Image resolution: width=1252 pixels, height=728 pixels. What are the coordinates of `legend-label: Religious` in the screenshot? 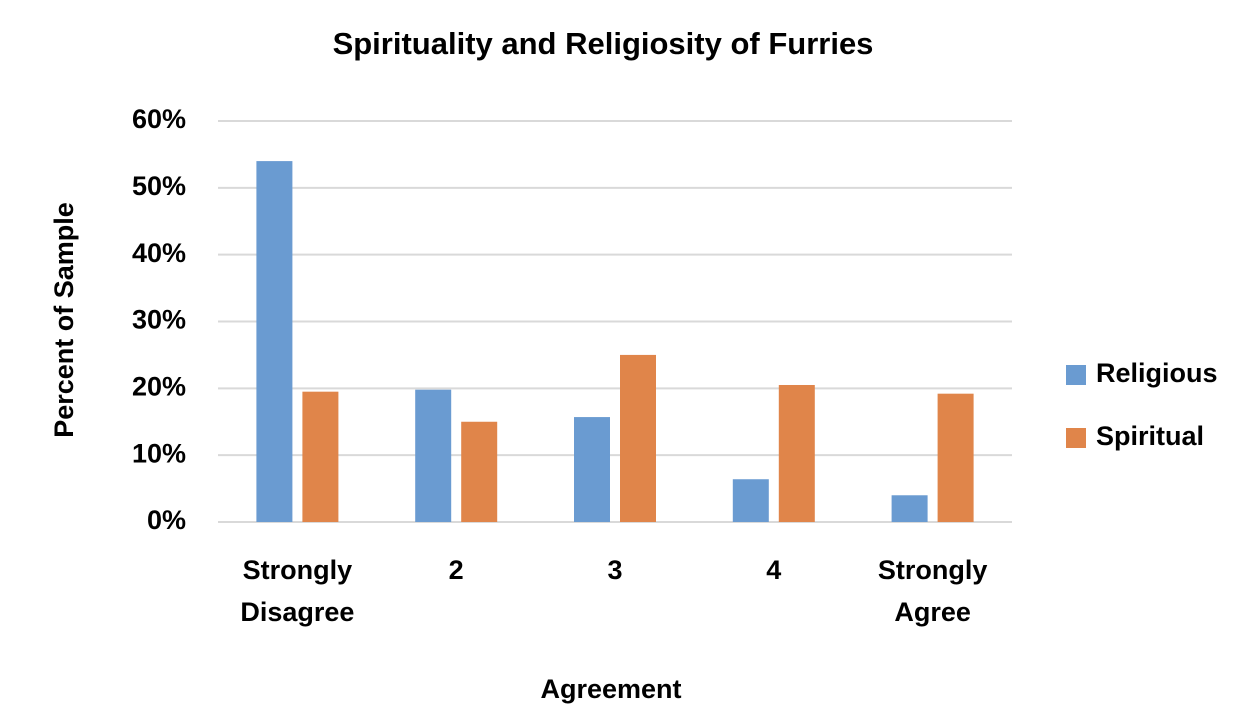 It's located at (1157, 373).